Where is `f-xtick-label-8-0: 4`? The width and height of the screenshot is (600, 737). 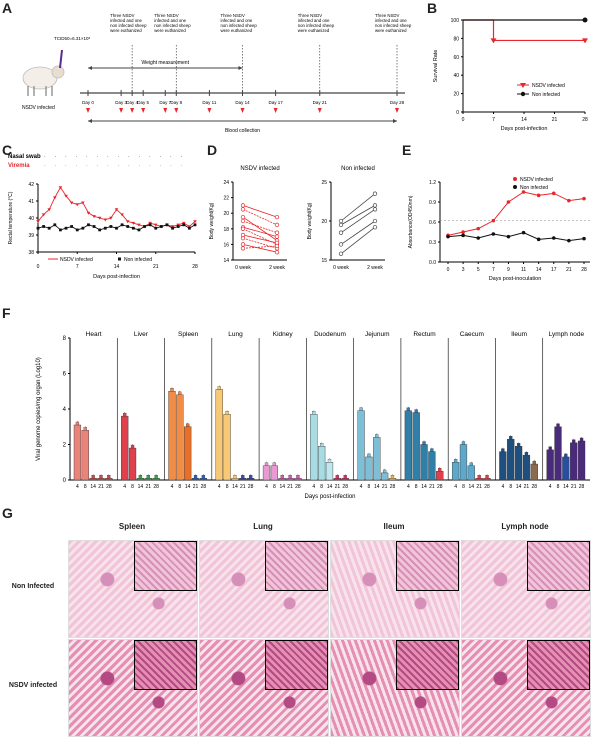
f-xtick-label-8-0: 4 is located at coordinates (455, 487).